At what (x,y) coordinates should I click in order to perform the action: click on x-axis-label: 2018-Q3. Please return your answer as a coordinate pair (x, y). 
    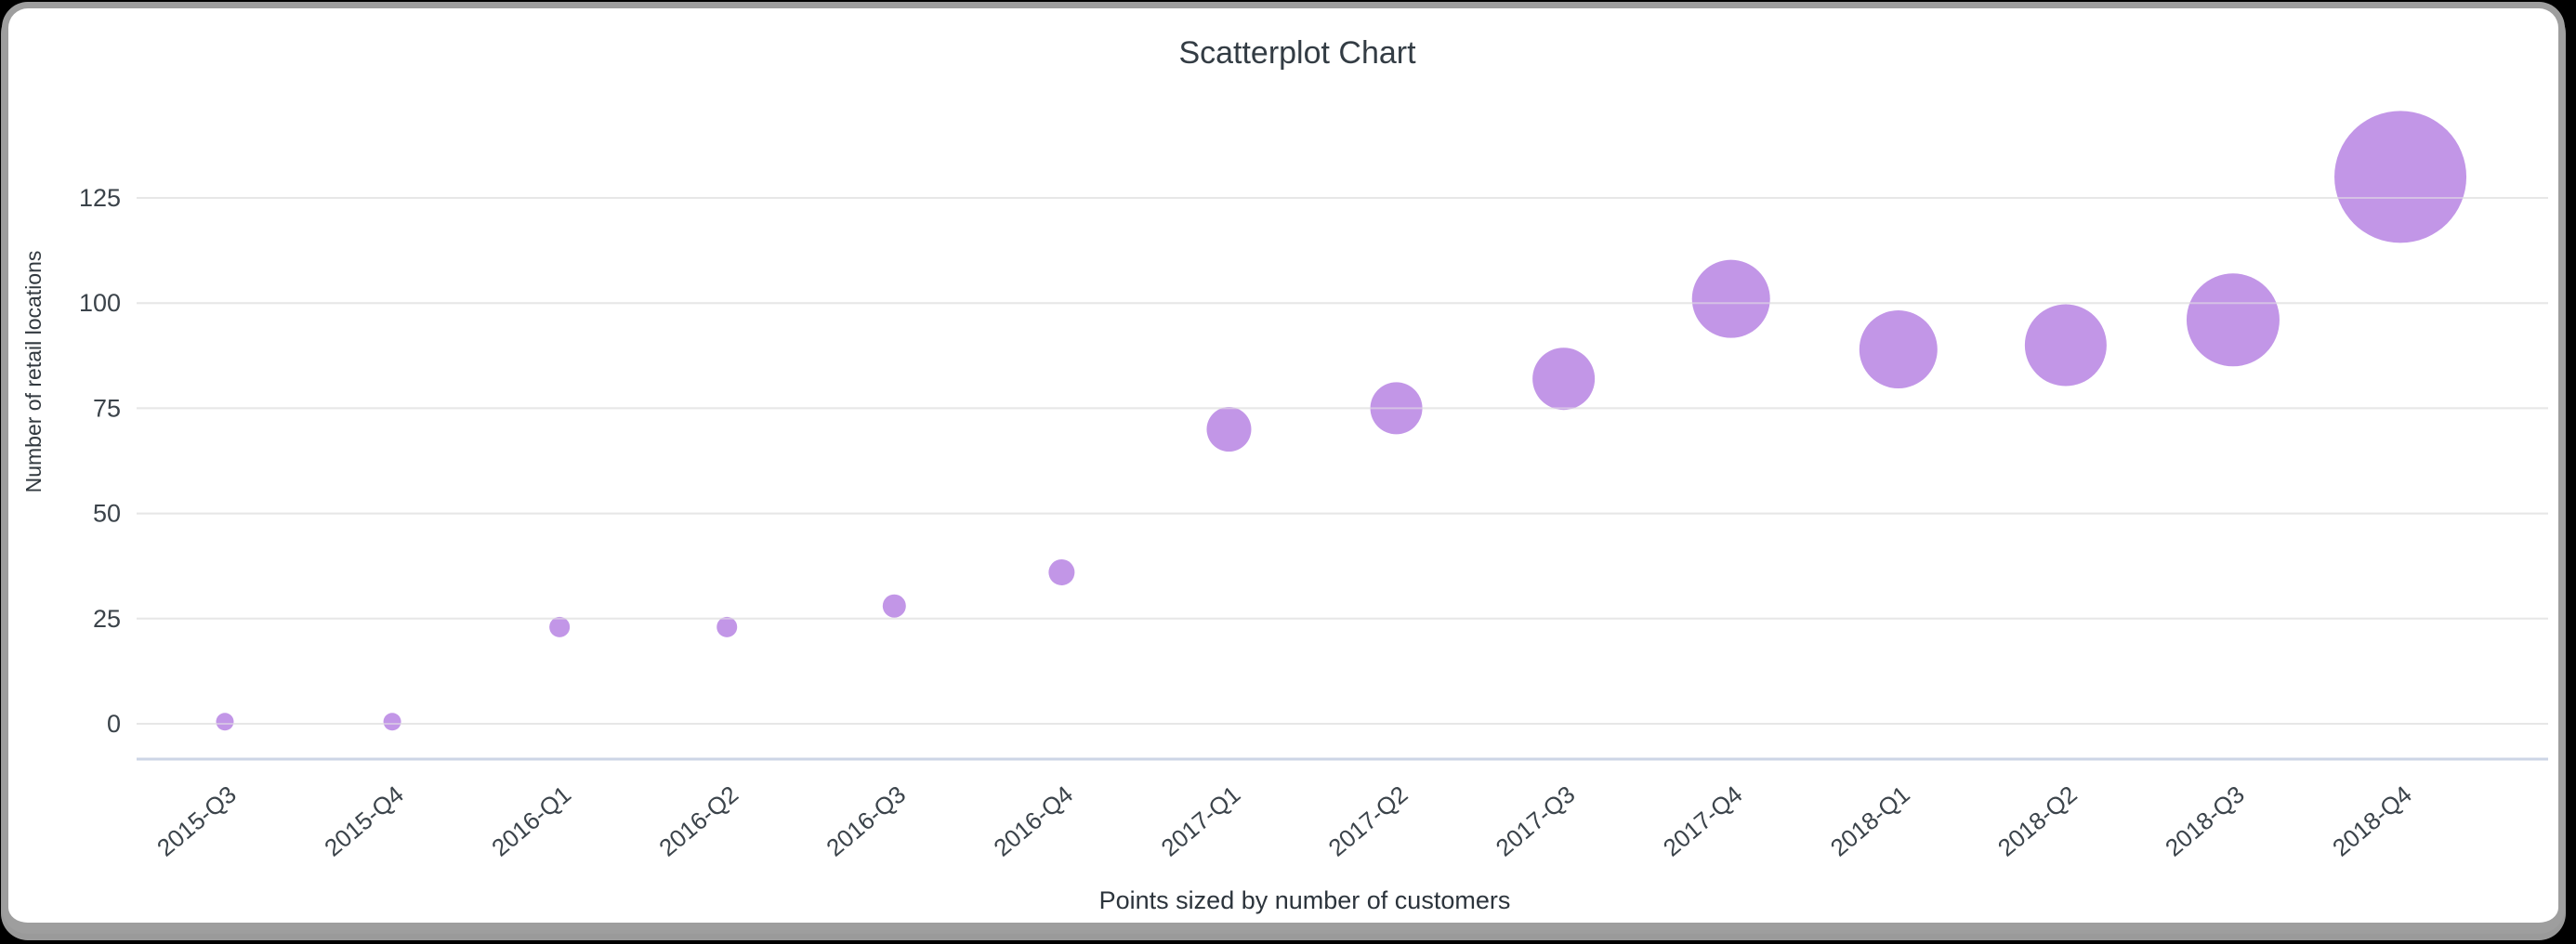
    Looking at the image, I should click on (2205, 821).